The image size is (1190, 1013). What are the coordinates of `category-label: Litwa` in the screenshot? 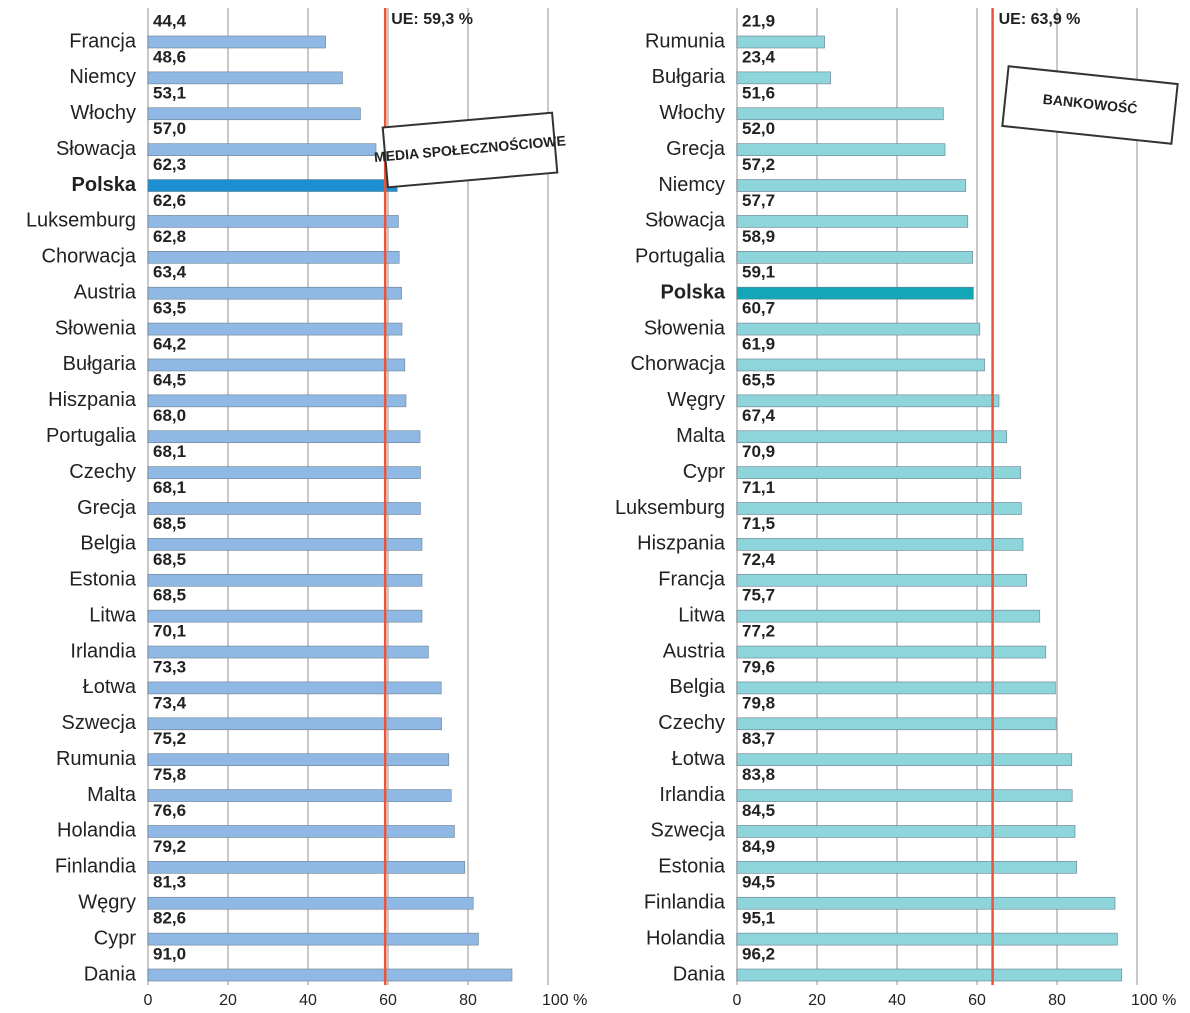 It's located at (113, 615).